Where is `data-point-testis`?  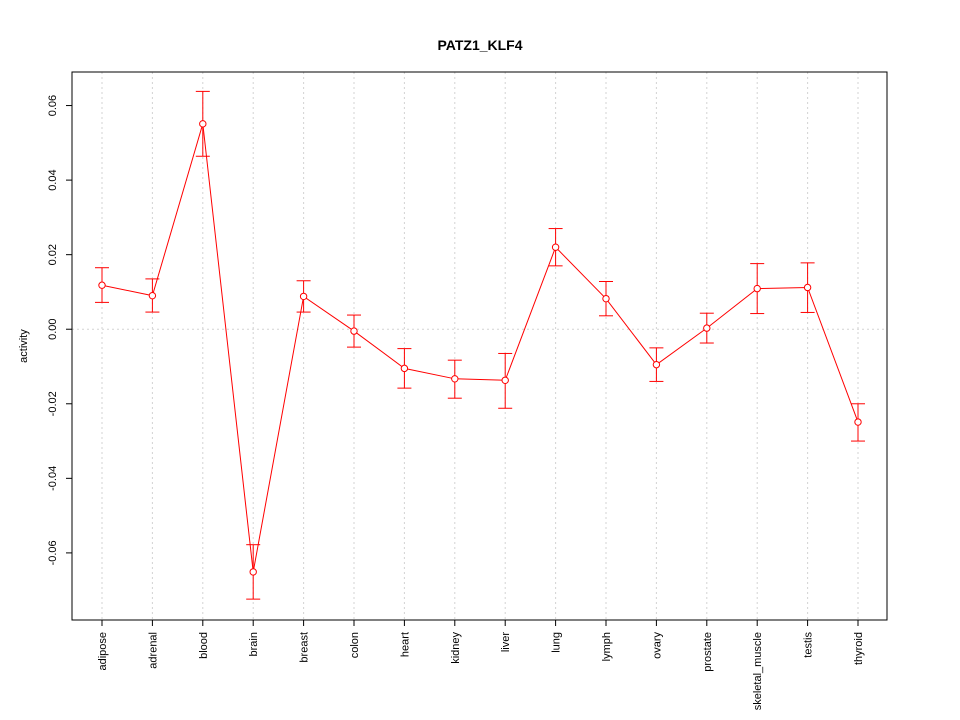 data-point-testis is located at coordinates (807, 287).